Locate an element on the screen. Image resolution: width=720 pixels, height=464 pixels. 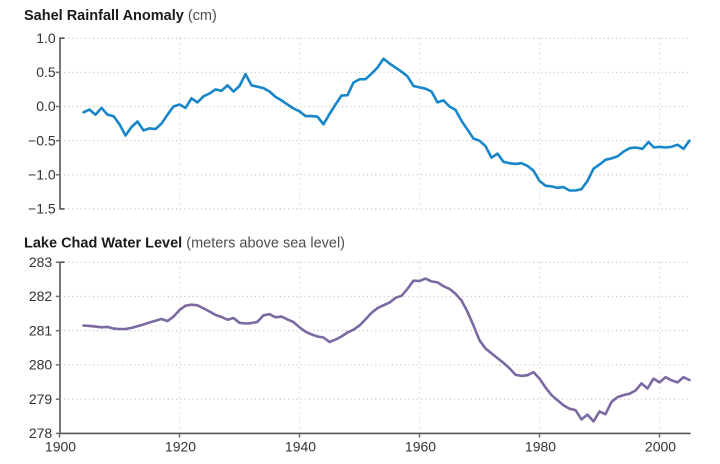
svg-text: 282 is located at coordinates (41, 296).